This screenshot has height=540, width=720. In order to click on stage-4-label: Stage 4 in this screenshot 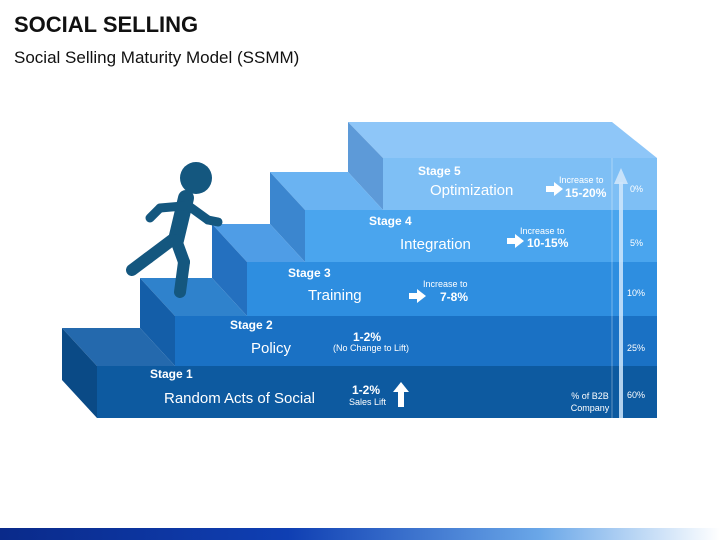, I will do `click(390, 221)`.